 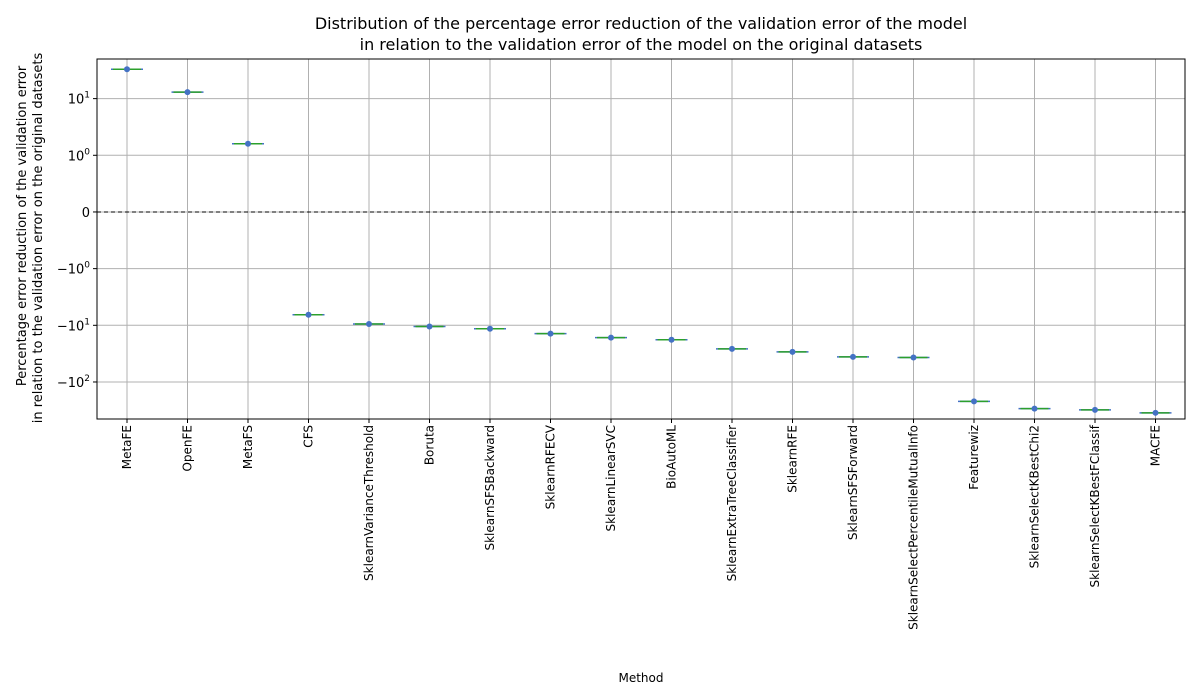 I want to click on x-tick-label: SklearnSelectPercentileMutualInfo, so click(x=914, y=527).